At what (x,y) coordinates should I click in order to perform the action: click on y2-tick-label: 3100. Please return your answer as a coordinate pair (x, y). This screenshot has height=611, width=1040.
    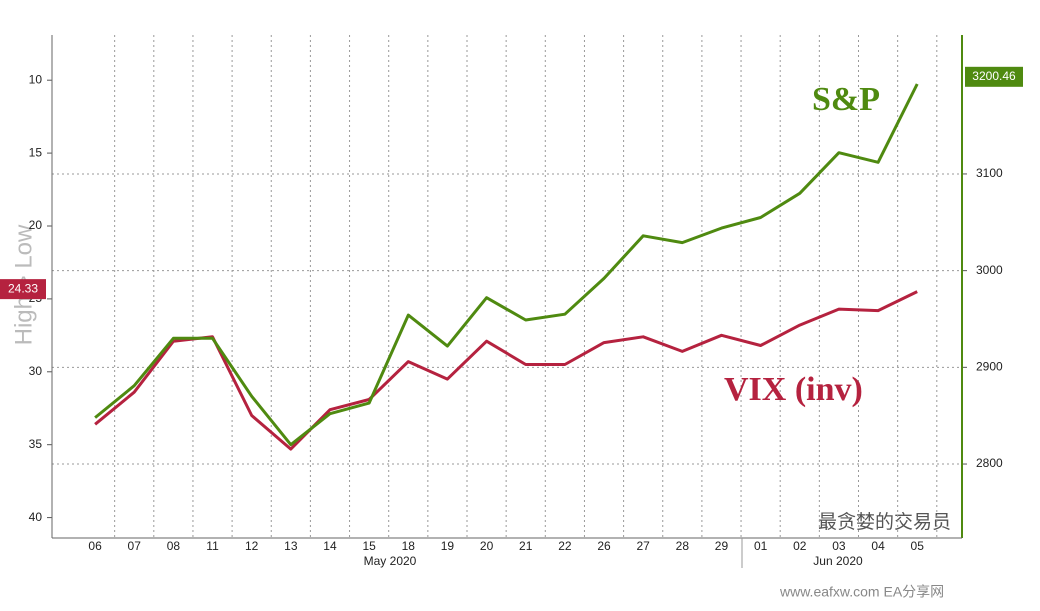
    Looking at the image, I should click on (989, 173).